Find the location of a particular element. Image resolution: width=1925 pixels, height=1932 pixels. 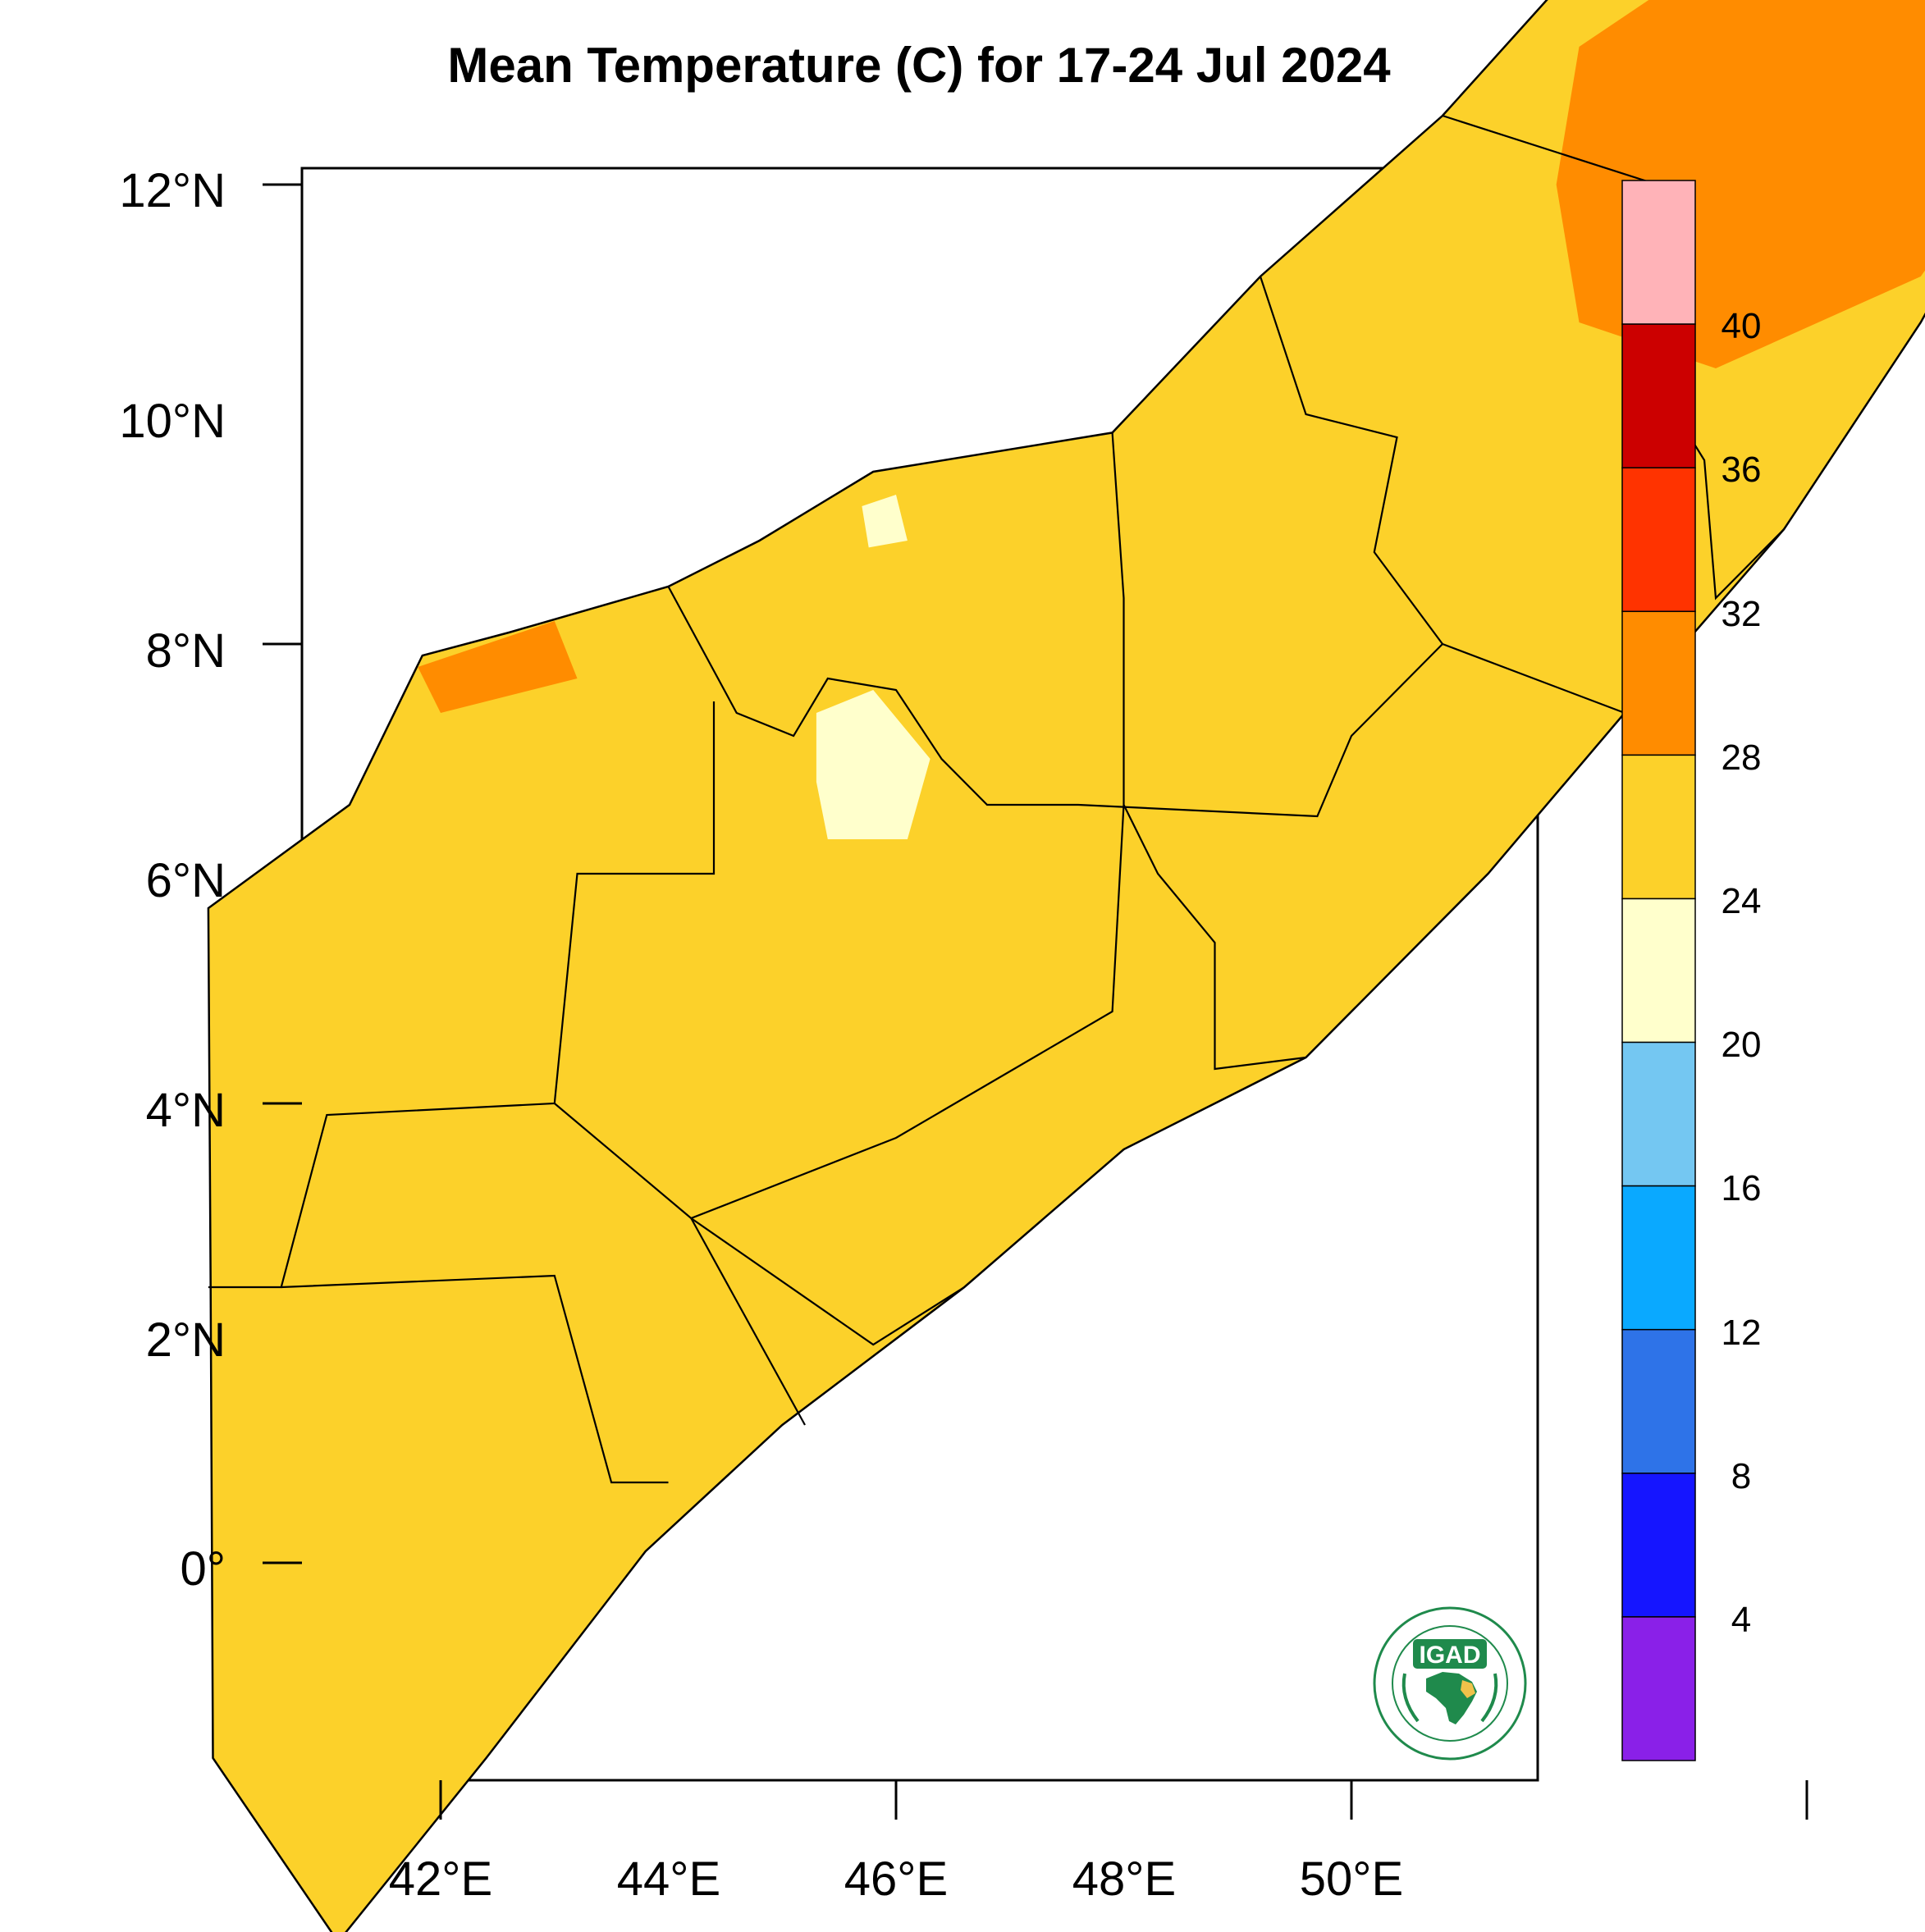

y-tick-12n: 12°N is located at coordinates (172, 191).